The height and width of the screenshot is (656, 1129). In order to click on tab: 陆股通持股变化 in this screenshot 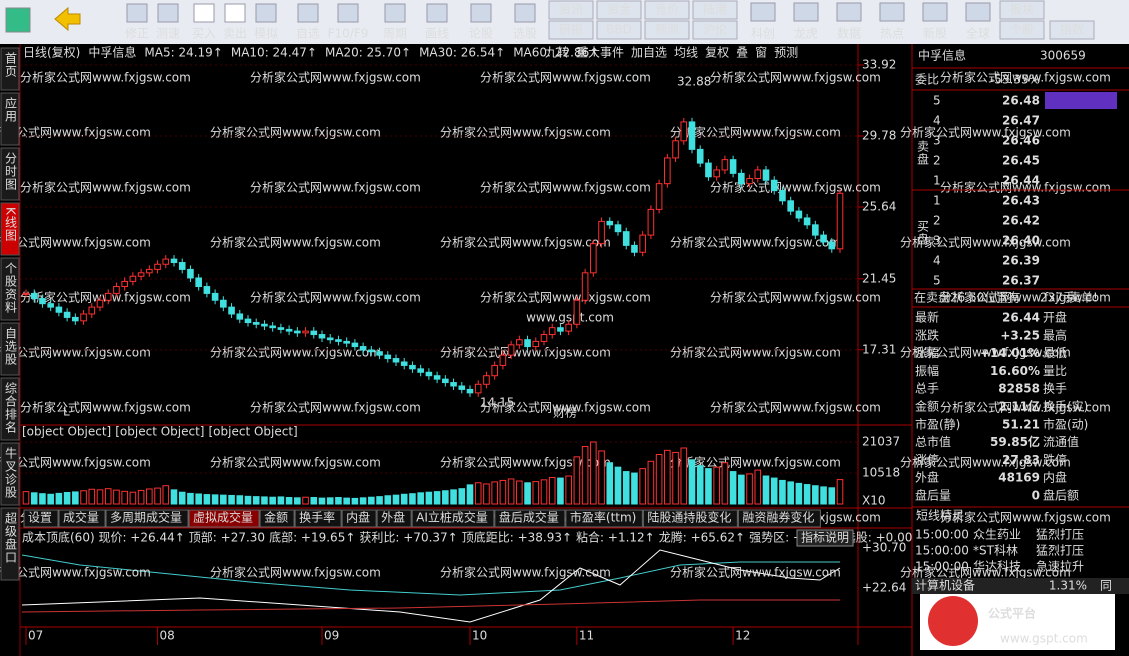, I will do `click(689, 517)`.